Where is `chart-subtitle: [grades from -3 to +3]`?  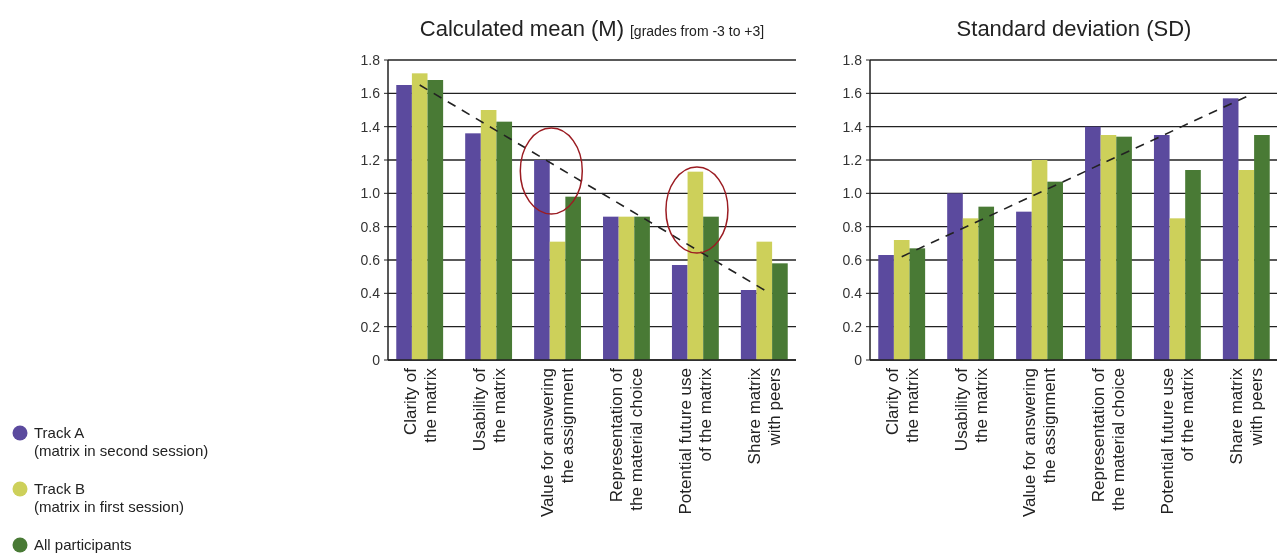
chart-subtitle: [grades from -3 to +3] is located at coordinates (697, 31).